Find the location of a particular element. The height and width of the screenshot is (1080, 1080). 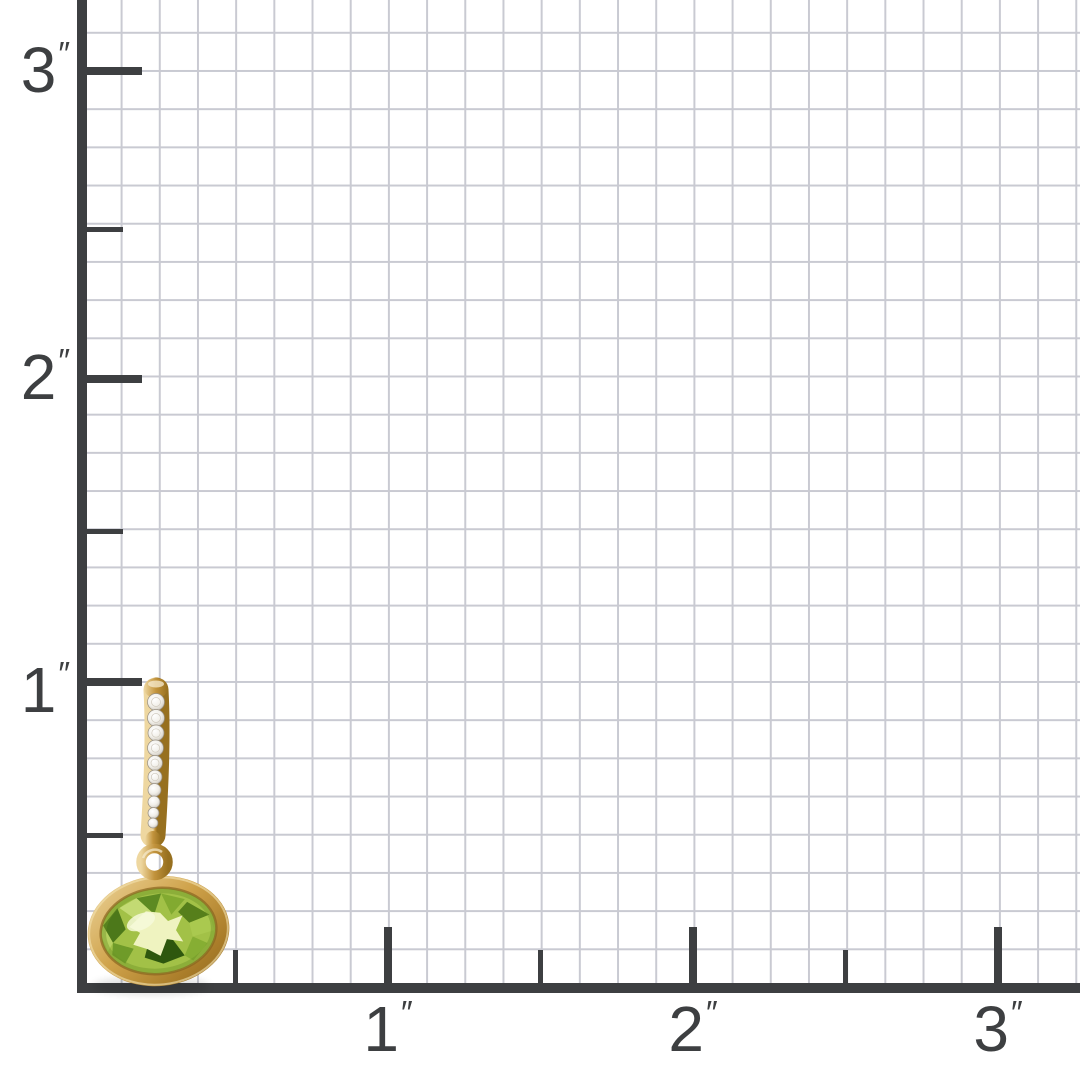

y-axis-label-1in: 1″ is located at coordinates (40, 688).